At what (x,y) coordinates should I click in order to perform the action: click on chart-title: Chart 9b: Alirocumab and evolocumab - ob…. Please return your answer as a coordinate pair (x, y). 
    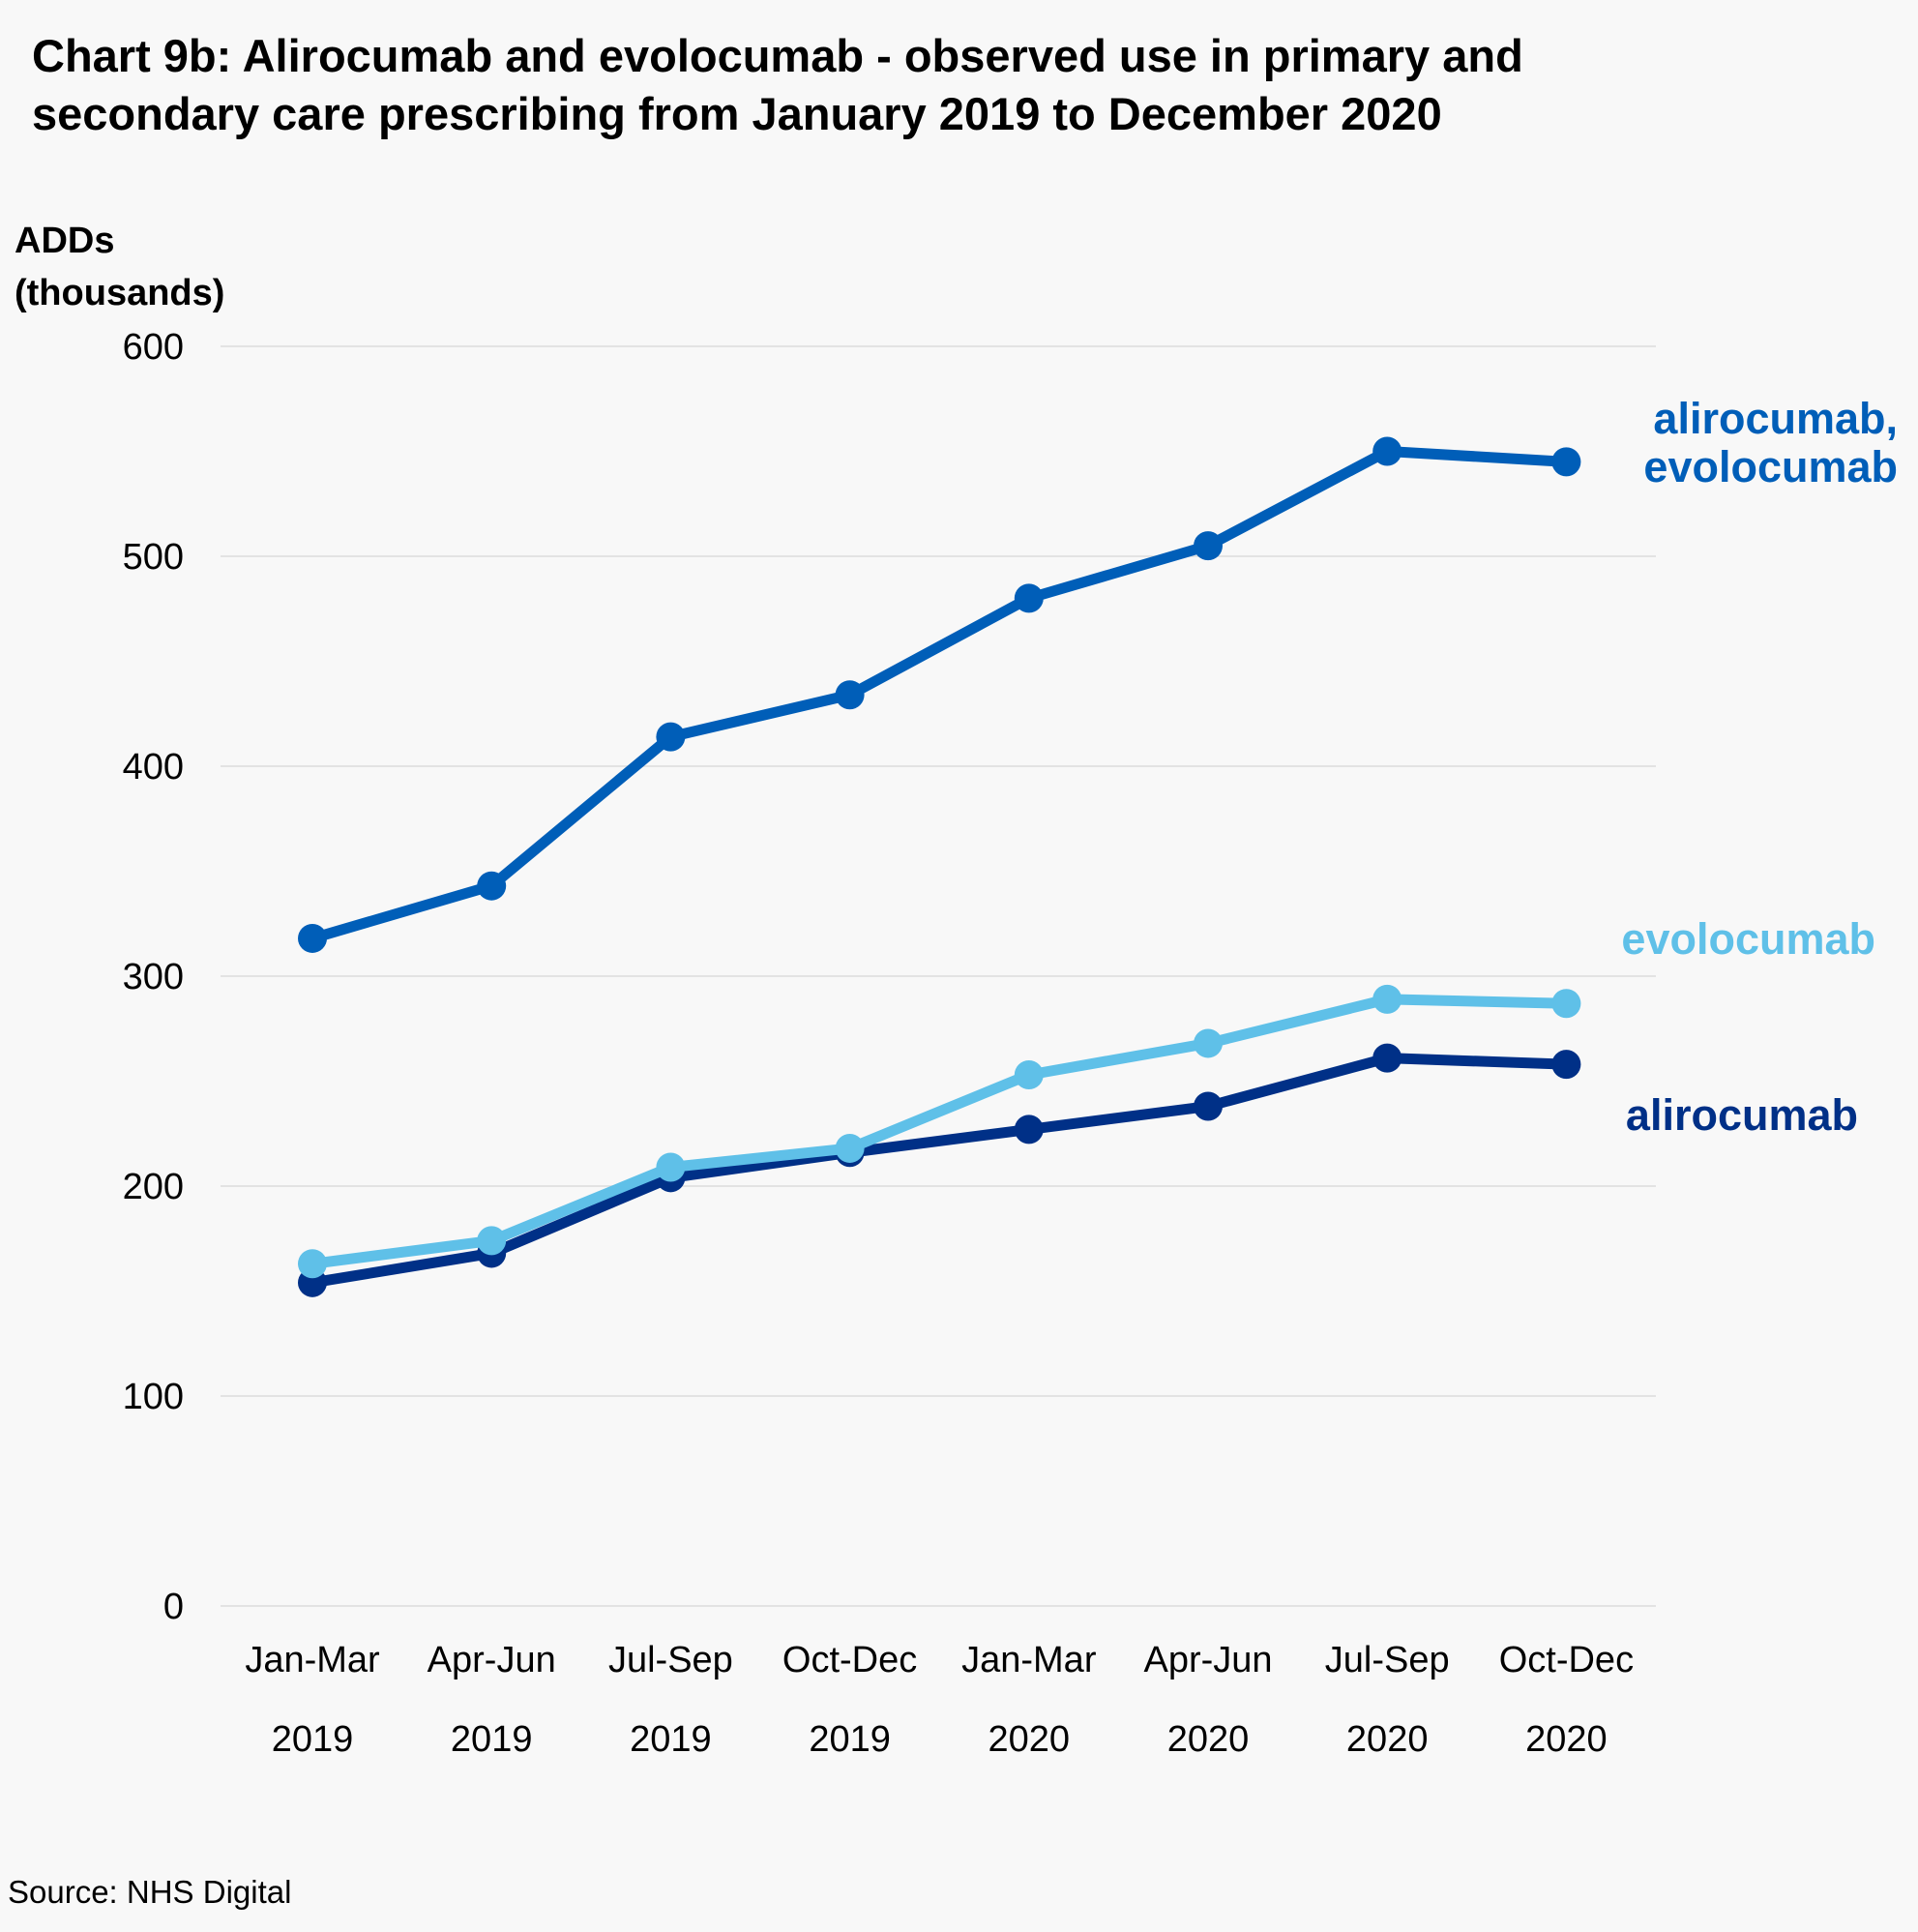
    Looking at the image, I should click on (951, 85).